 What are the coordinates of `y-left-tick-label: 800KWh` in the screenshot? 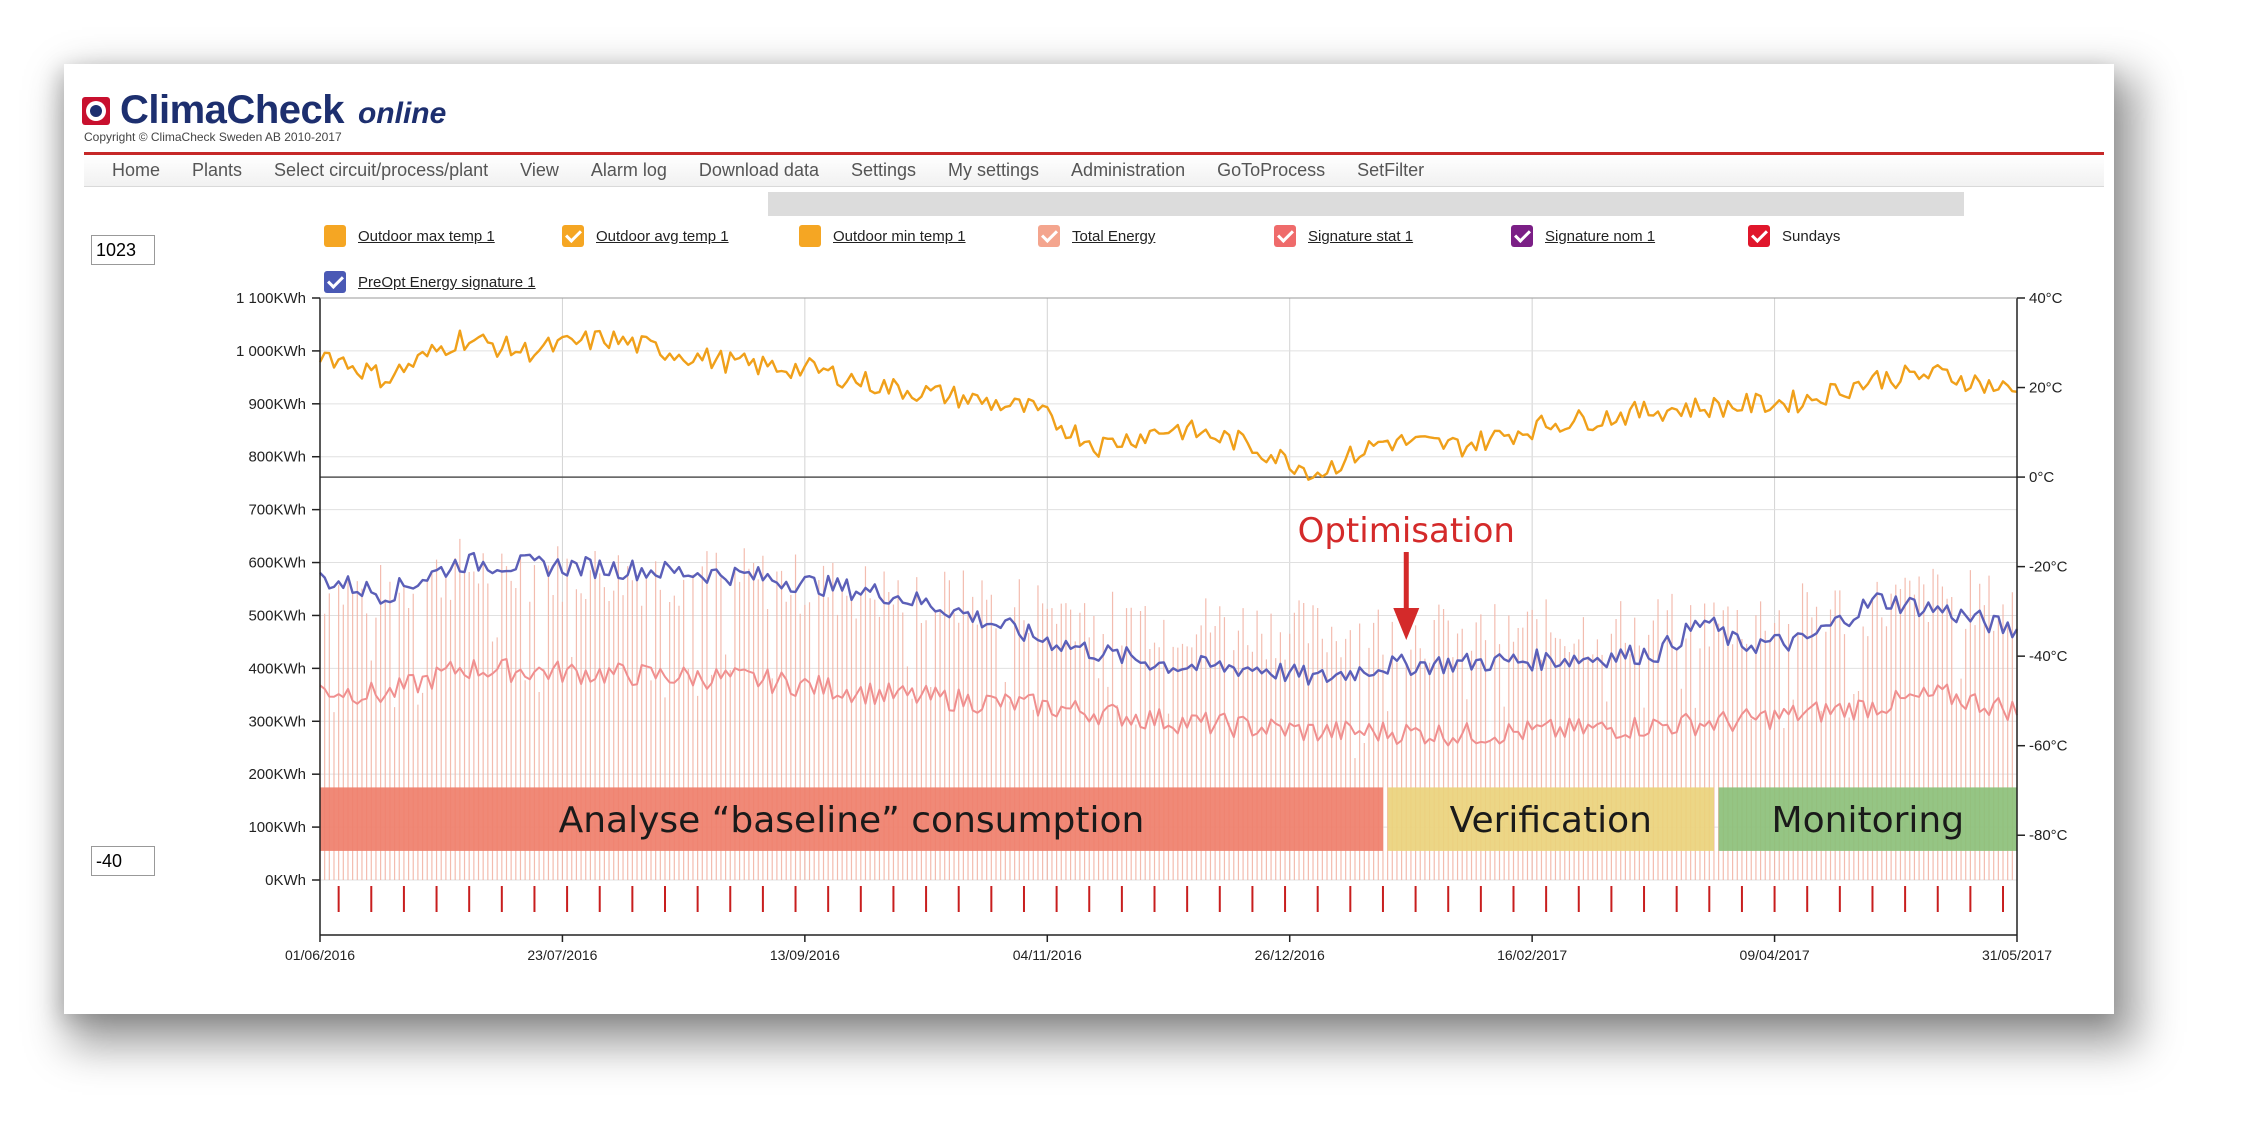 It's located at (277, 457).